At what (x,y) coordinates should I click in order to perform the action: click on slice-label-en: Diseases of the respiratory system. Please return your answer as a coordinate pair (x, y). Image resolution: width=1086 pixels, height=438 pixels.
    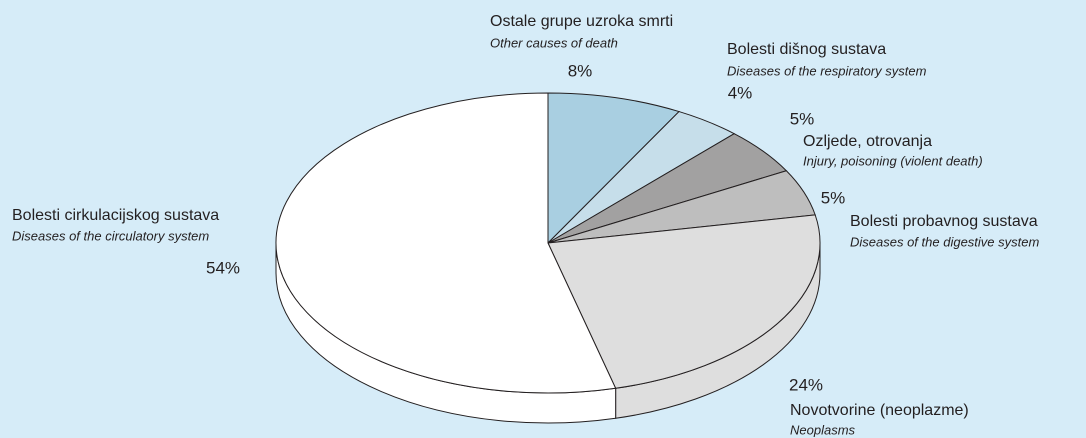
    Looking at the image, I should click on (827, 70).